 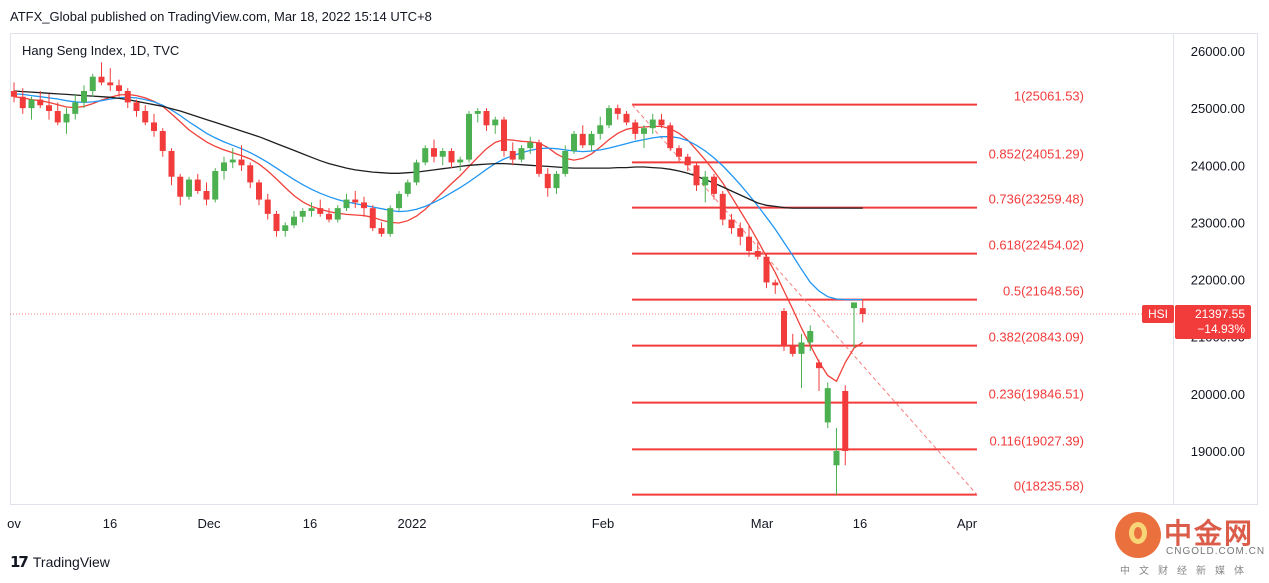 I want to click on y-tick-label: 22000.00, so click(x=1218, y=280).